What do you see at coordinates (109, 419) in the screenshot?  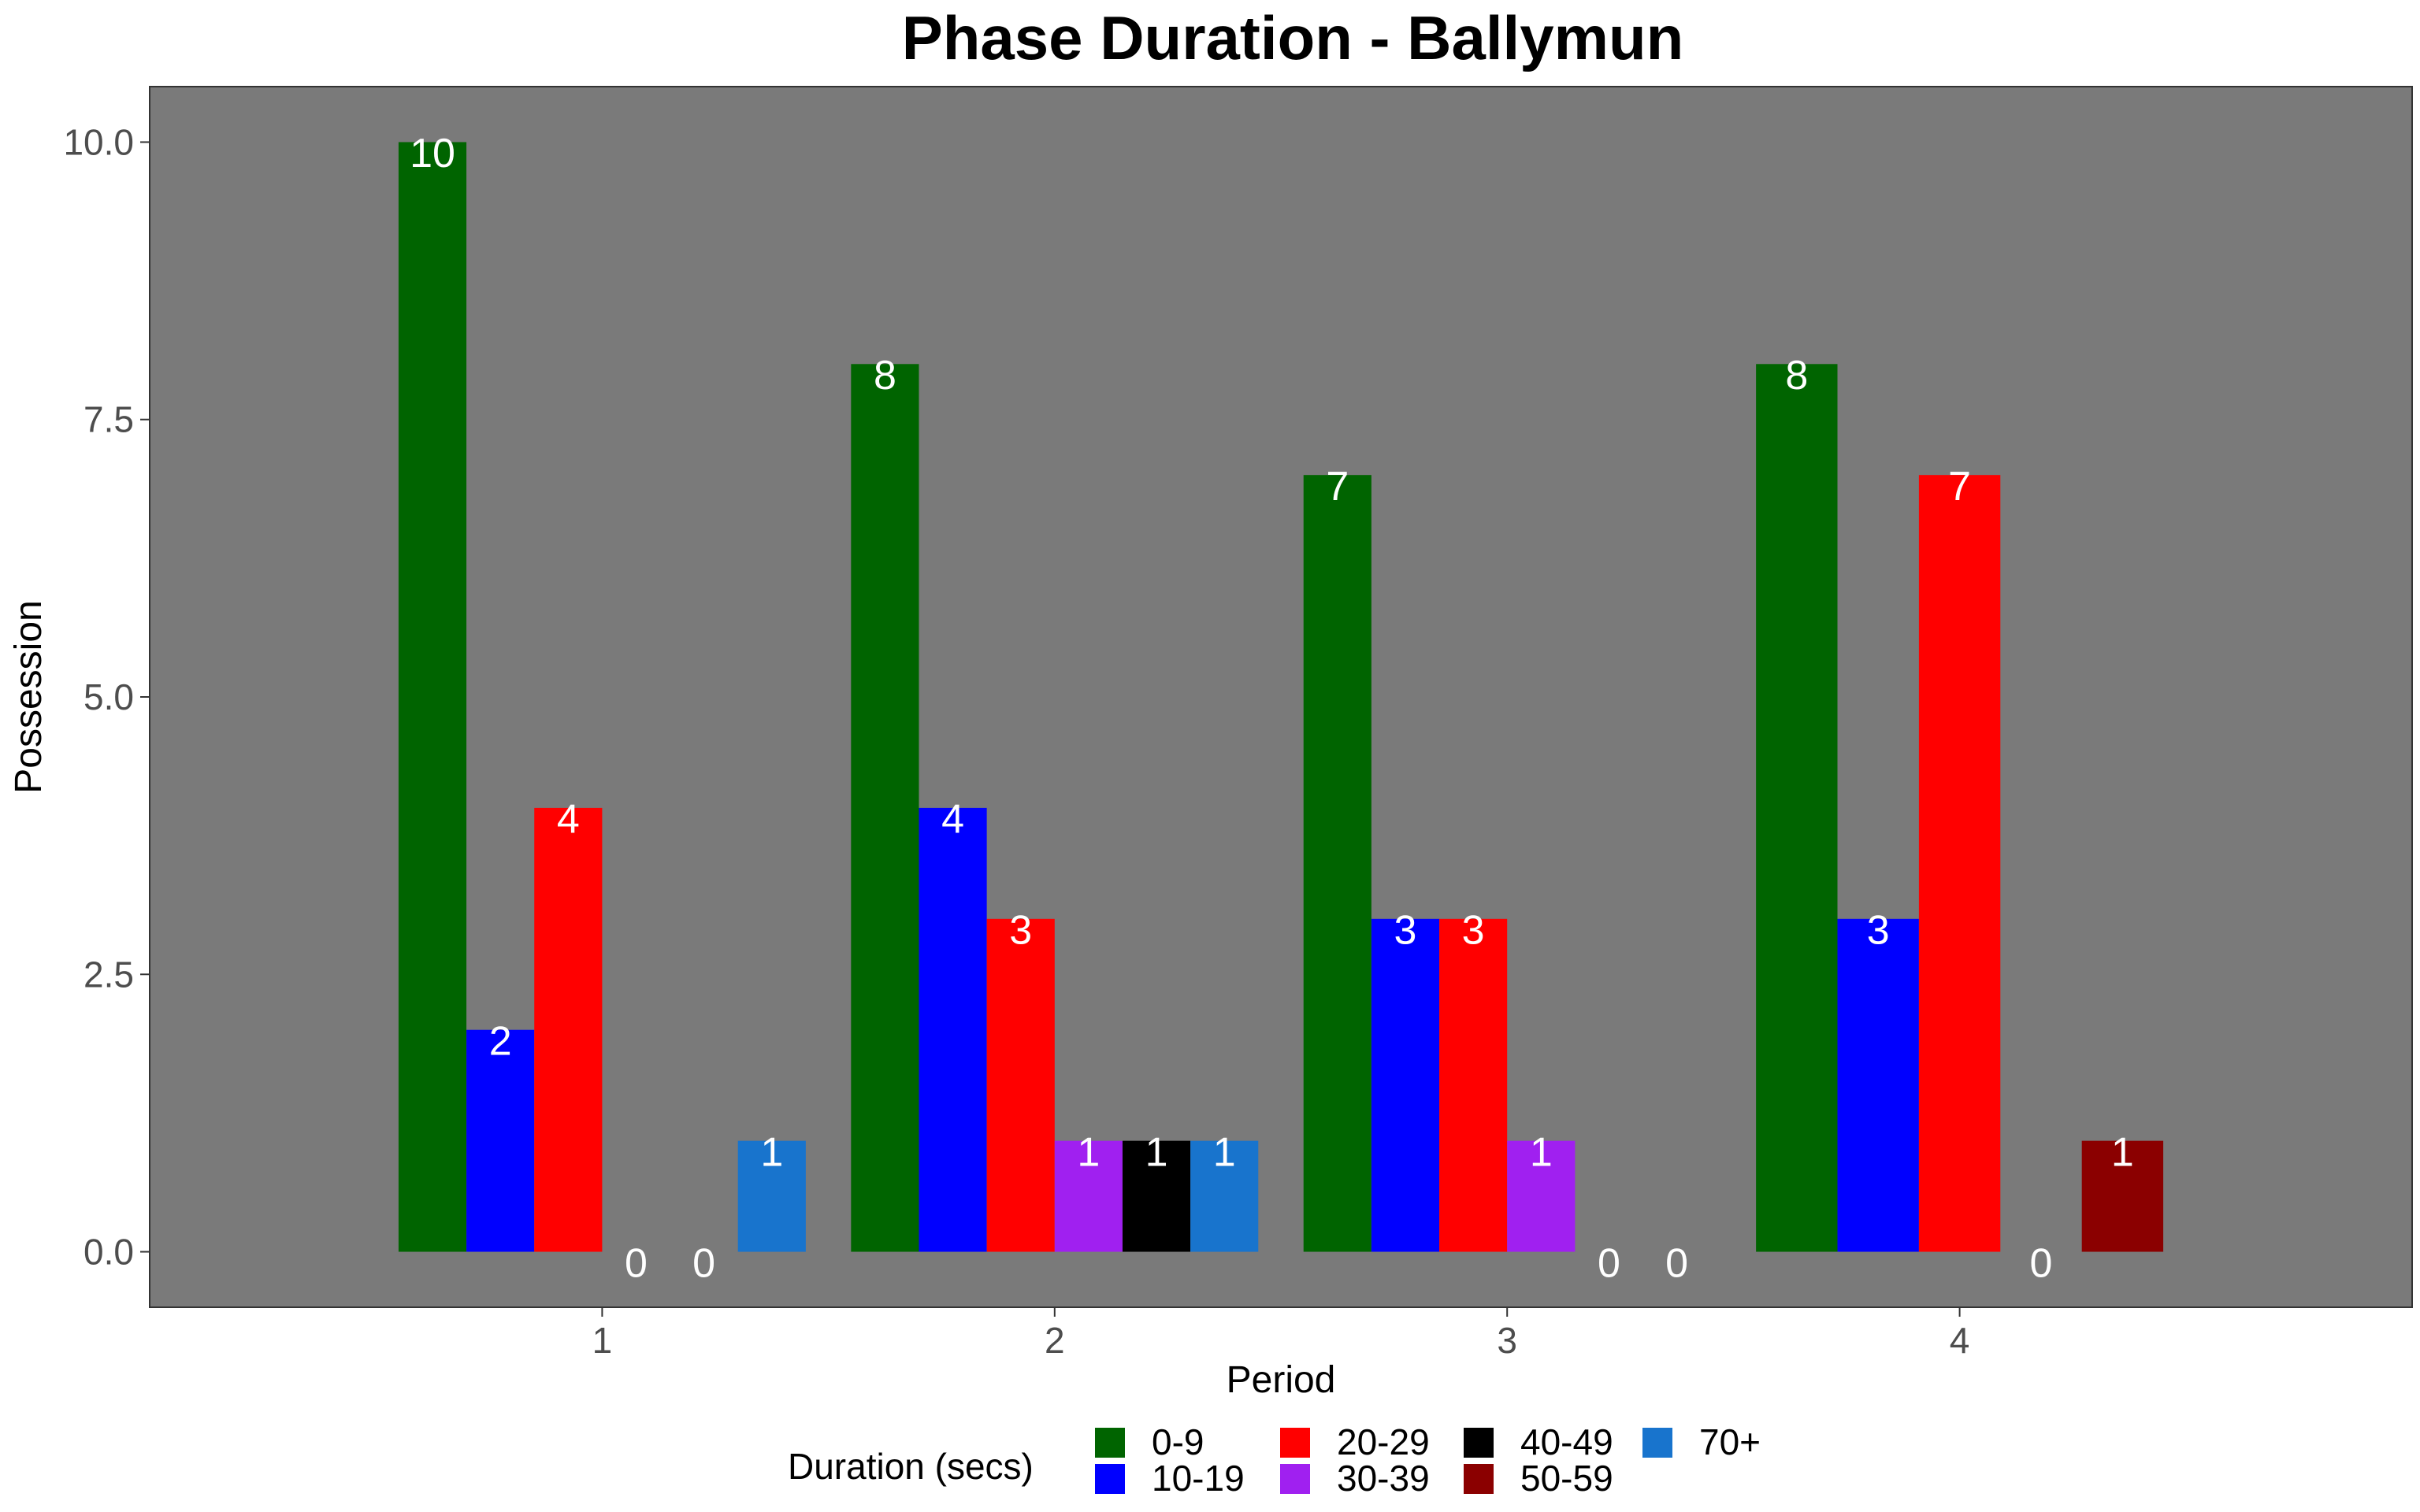 I see `y-tick-label: 7.5` at bounding box center [109, 419].